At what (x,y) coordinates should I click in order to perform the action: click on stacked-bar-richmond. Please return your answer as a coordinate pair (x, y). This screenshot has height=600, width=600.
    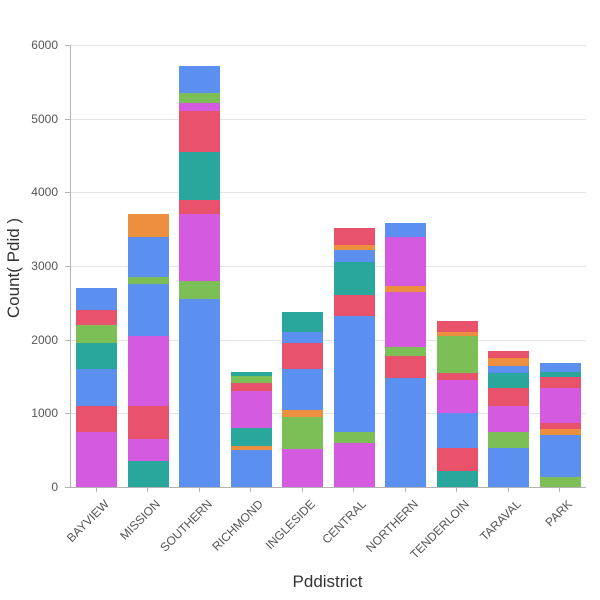
    Looking at the image, I should click on (251, 429).